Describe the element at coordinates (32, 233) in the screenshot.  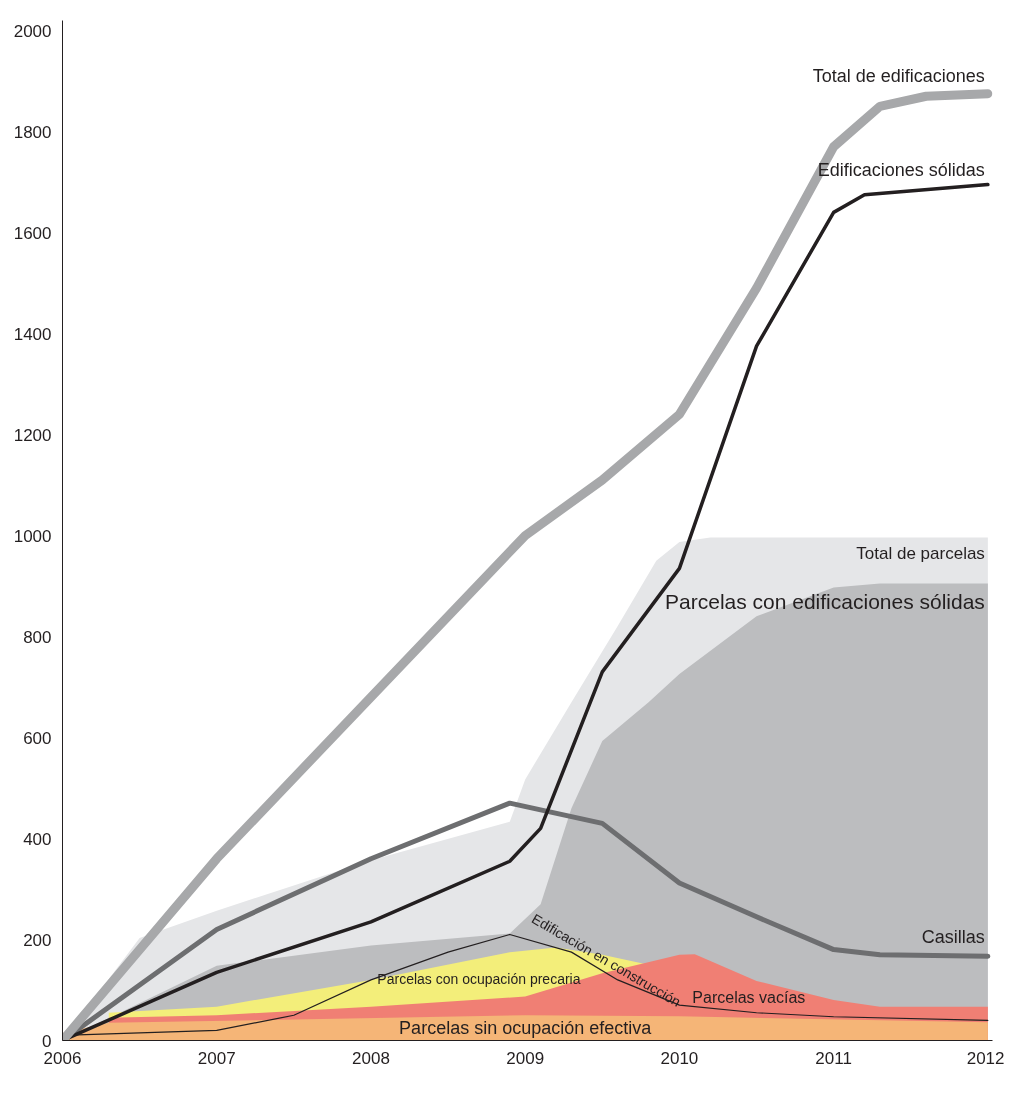
I see `y-tick-label: 1600` at that location.